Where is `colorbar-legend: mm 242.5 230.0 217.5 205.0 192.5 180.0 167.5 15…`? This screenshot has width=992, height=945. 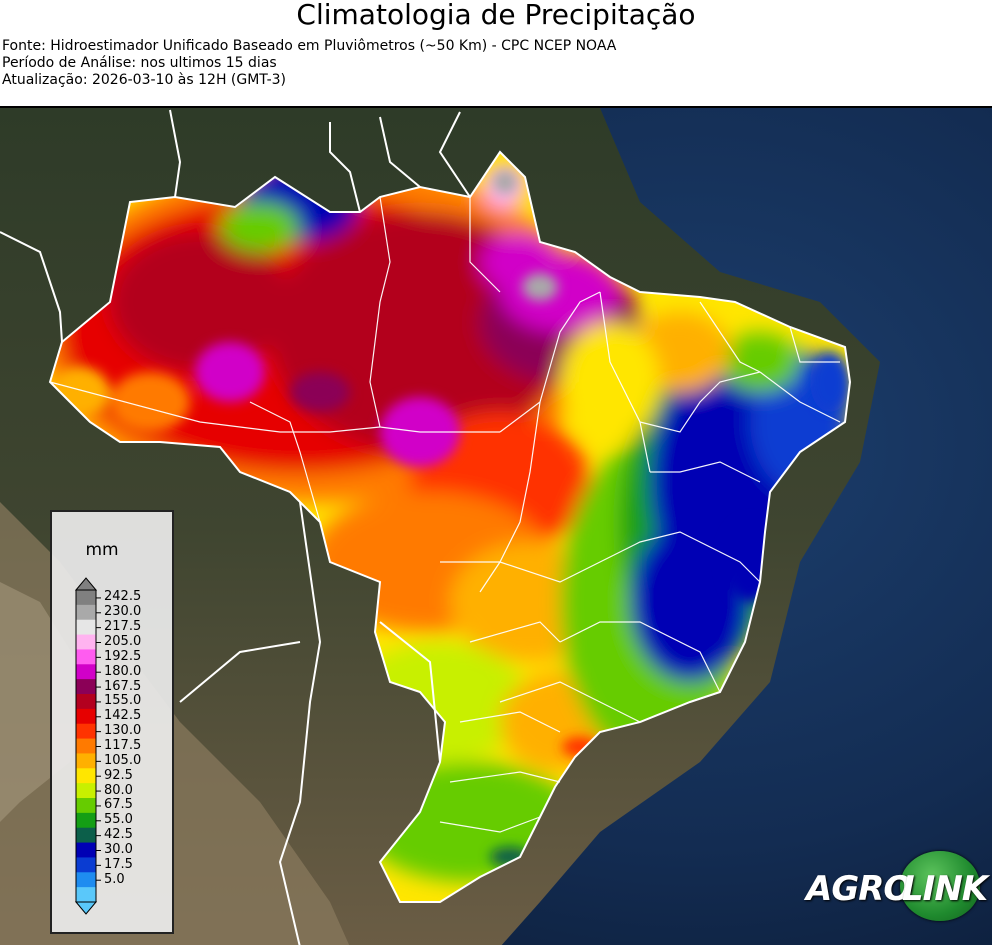 colorbar-legend: mm 242.5 230.0 217.5 205.0 192.5 180.0 167.5 15… is located at coordinates (112, 722).